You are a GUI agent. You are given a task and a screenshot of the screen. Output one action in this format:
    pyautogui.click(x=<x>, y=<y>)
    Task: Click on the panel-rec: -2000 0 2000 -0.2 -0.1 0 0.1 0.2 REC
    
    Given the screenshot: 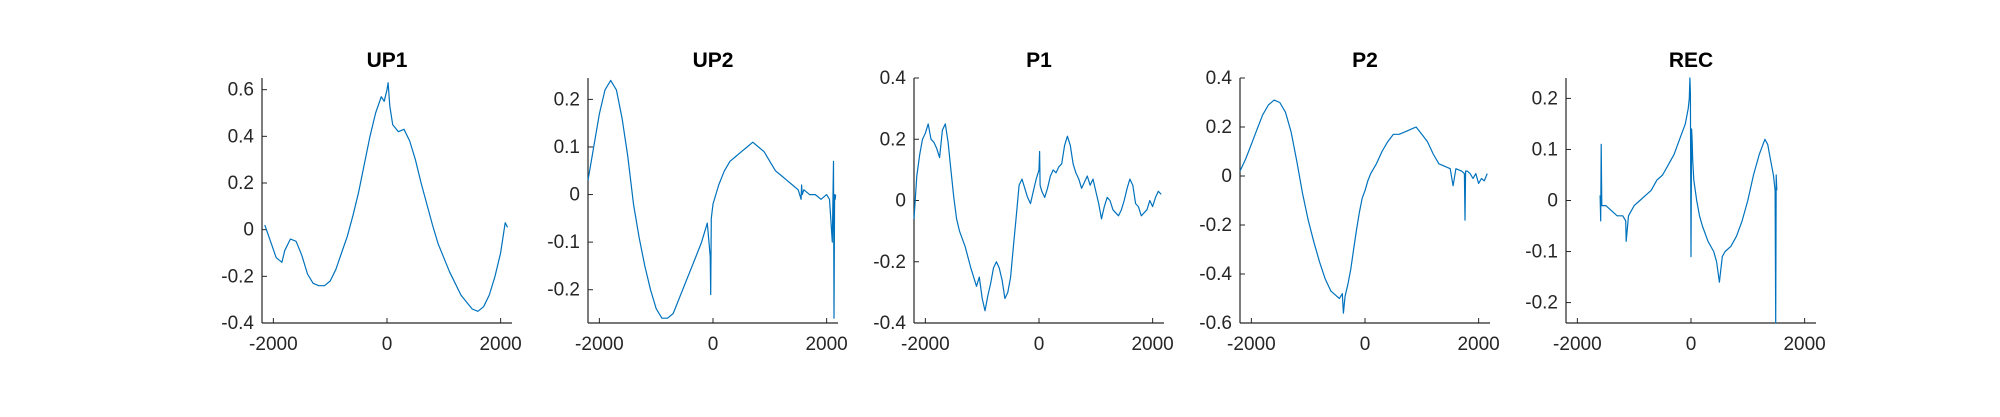 What is the action you would take?
    pyautogui.click(x=1675, y=202)
    